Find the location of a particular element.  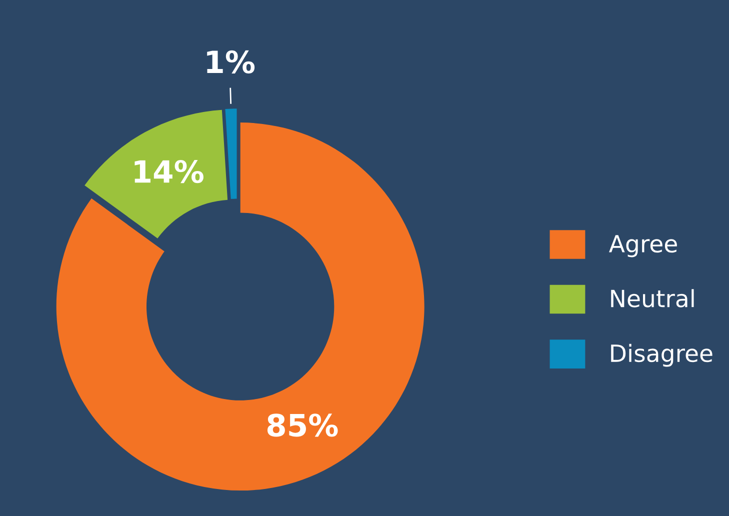

legend-label: Disagree is located at coordinates (661, 355).